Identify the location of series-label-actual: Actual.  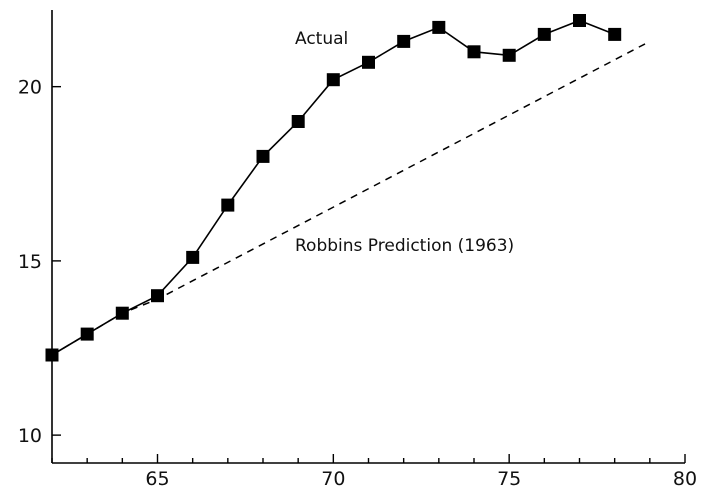
(321, 39).